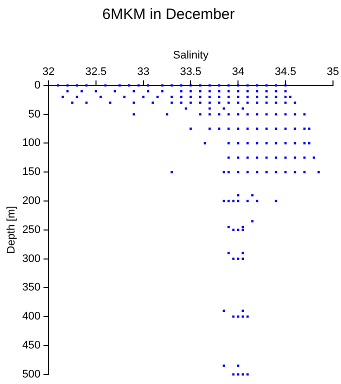 The height and width of the screenshot is (384, 341). Describe the element at coordinates (143, 72) in the screenshot. I see `x-tick-label: 33` at that location.